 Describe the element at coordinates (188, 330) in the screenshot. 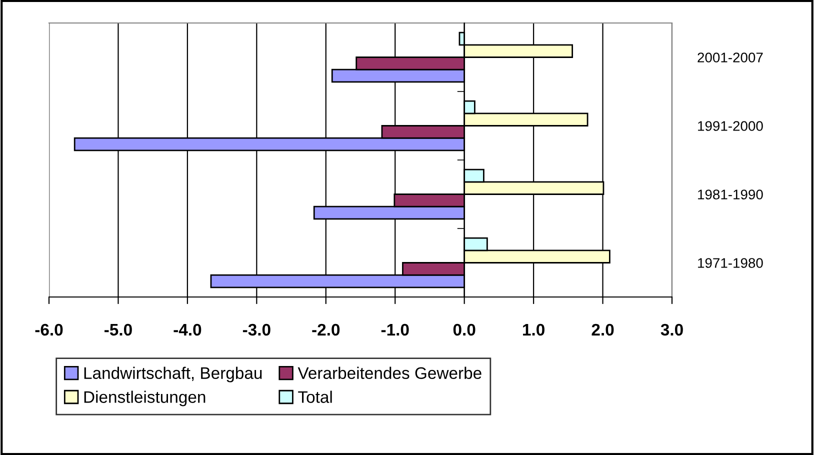

I see `x-tick-label: -4.0` at that location.